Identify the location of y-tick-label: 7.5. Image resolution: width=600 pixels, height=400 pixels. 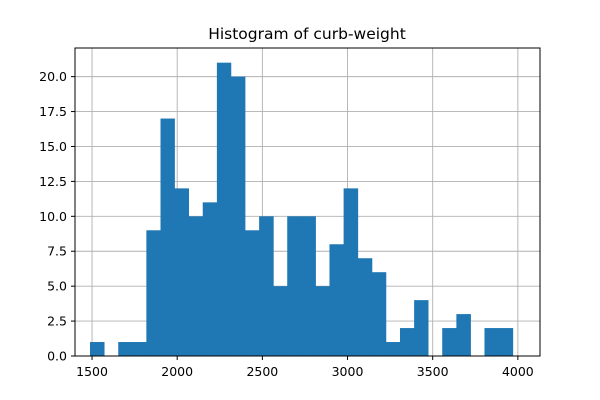
(57, 251).